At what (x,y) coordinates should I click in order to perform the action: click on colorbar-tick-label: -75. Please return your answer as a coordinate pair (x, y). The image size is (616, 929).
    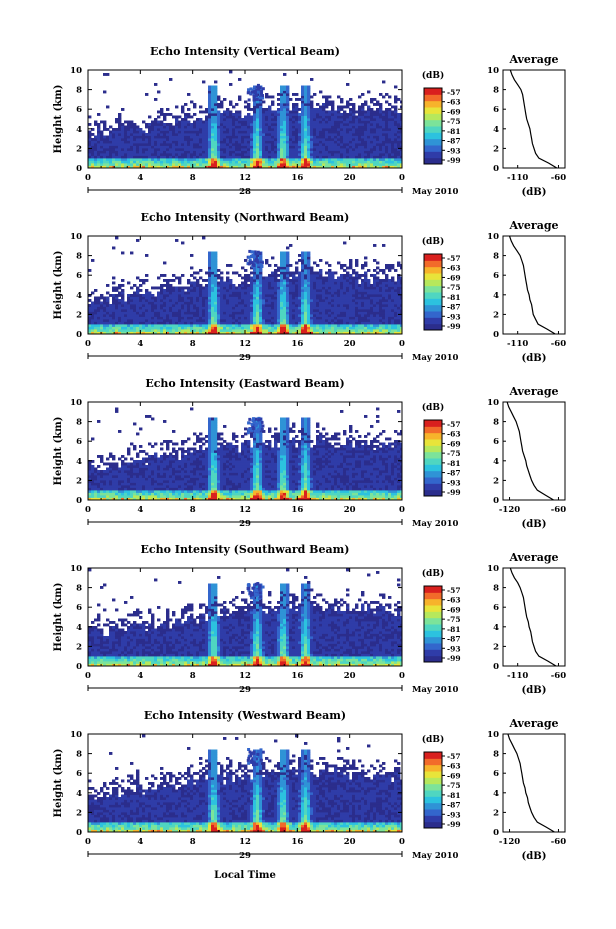
    Looking at the image, I should click on (454, 619).